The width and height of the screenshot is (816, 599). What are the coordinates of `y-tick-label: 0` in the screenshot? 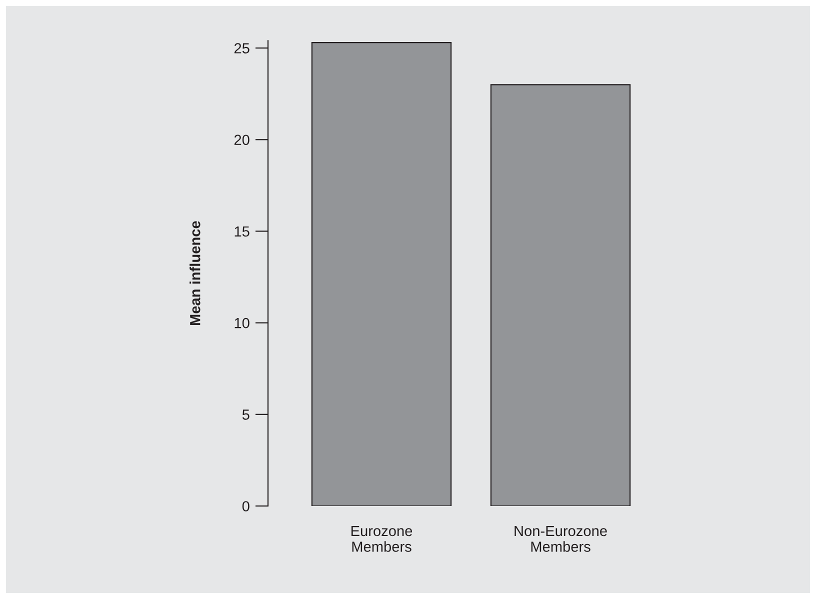 It's located at (246, 506).